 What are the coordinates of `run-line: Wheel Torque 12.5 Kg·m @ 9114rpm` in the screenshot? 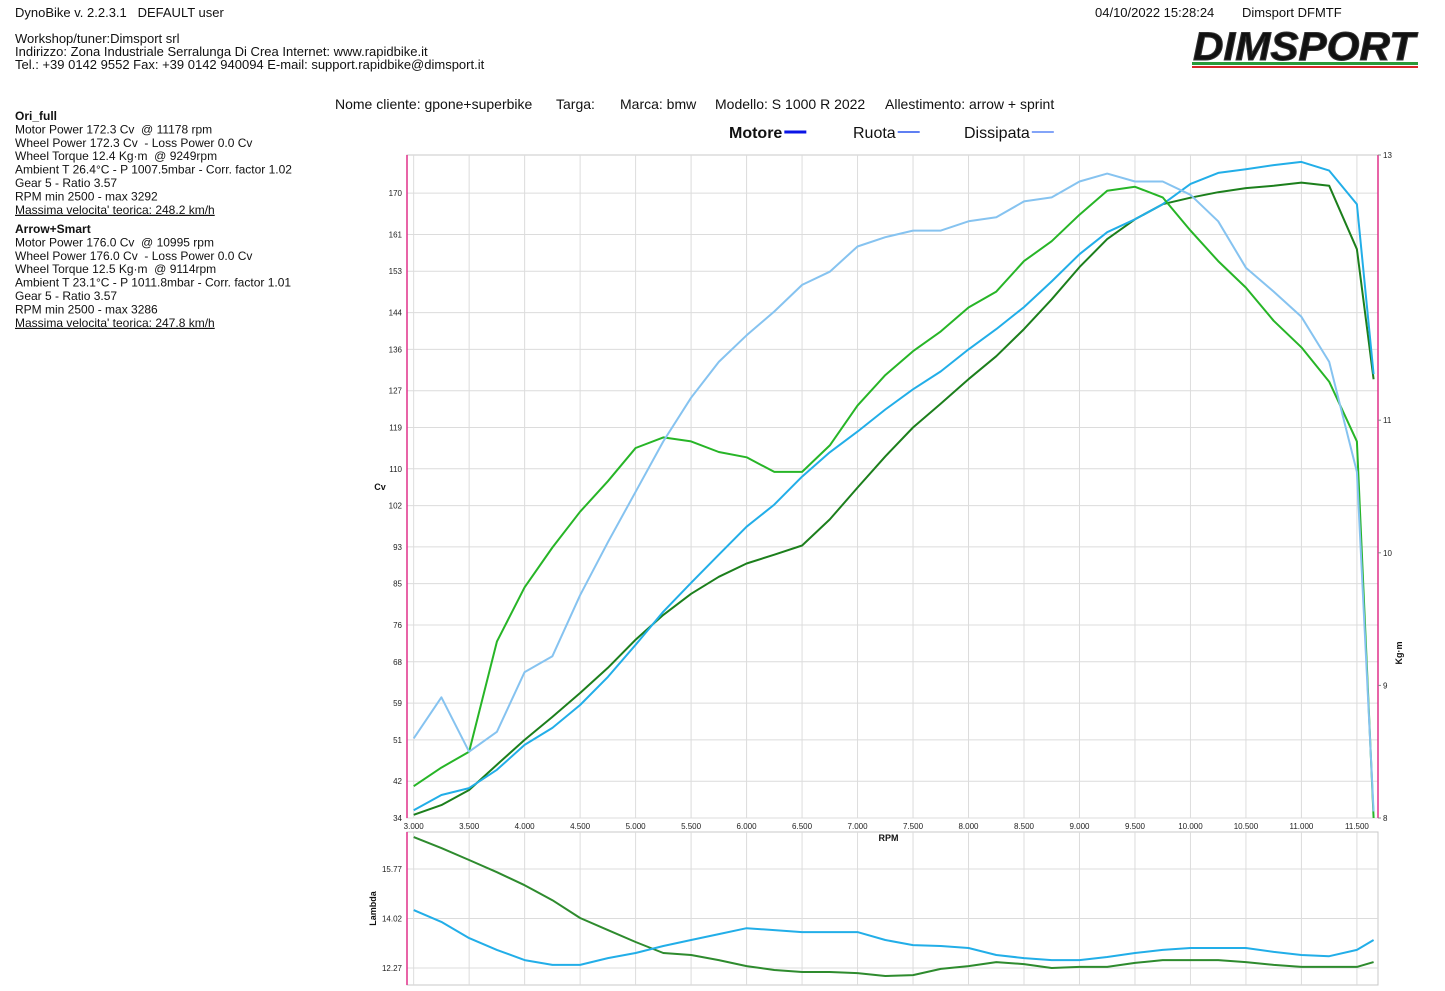 It's located at (115, 269).